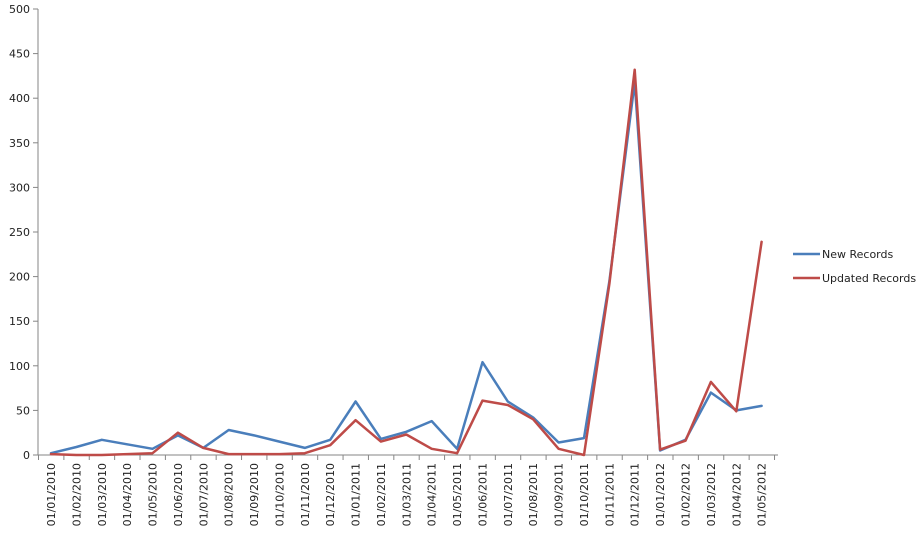  I want to click on x-tick-label: 01/04/2011, so click(432, 494).